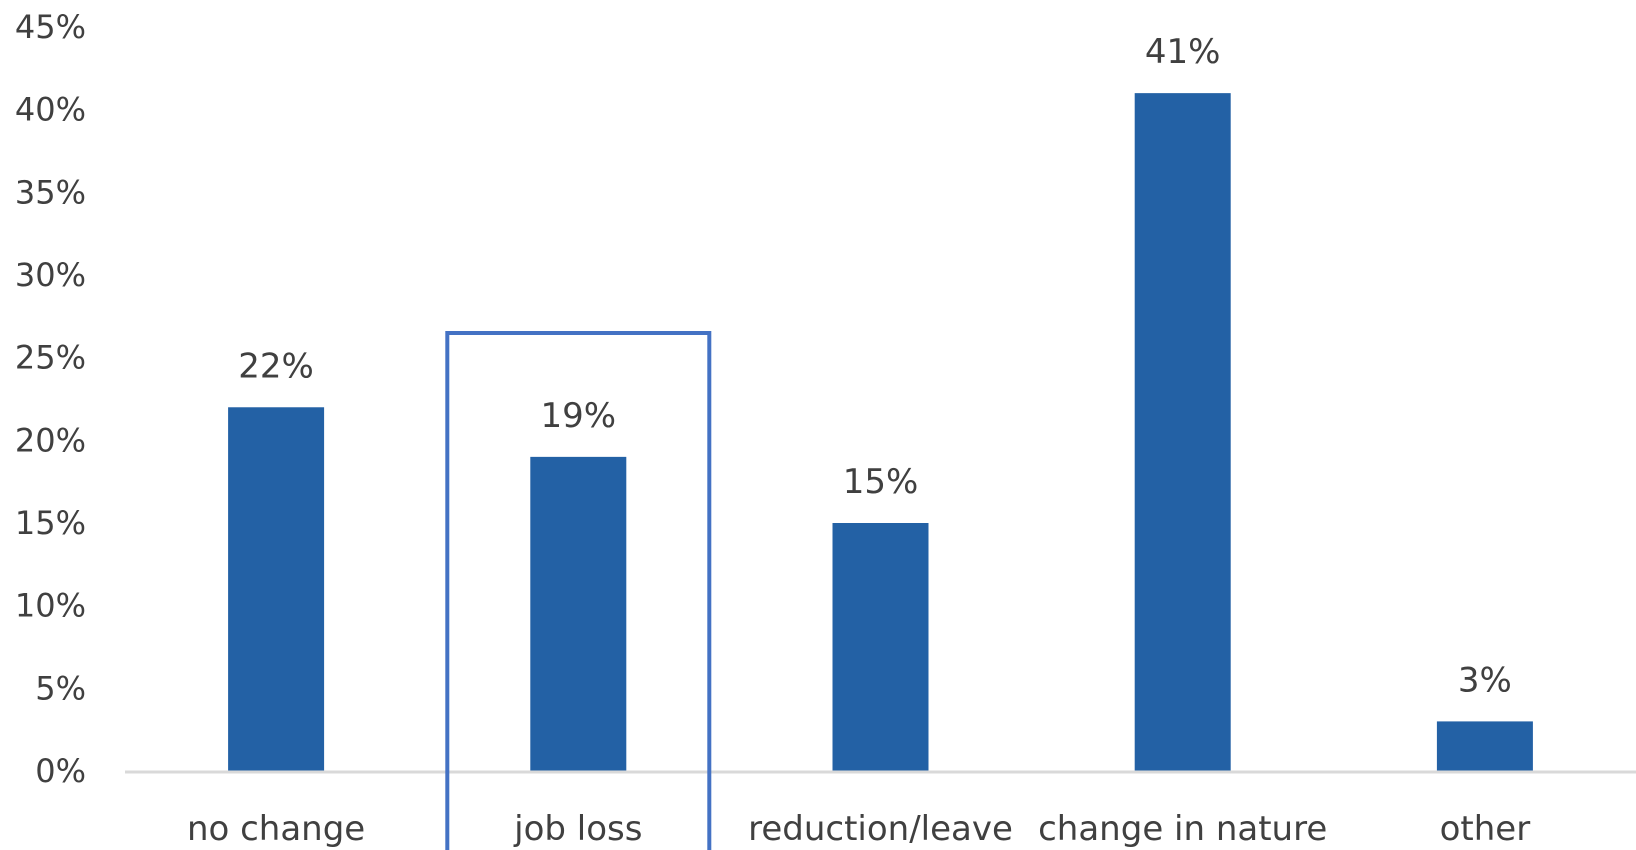  What do you see at coordinates (50, 358) in the screenshot?
I see `y-tick-label: 25%` at bounding box center [50, 358].